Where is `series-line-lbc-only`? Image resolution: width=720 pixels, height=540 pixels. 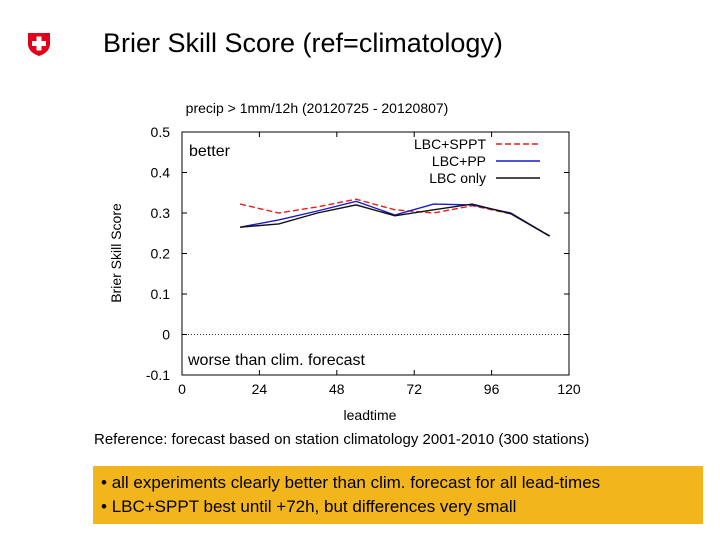 series-line-lbc-only is located at coordinates (395, 220).